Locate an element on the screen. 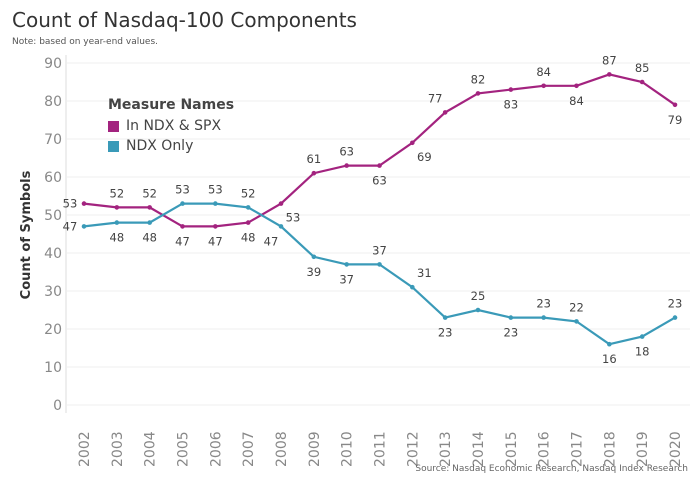 Image resolution: width=700 pixels, height=480 pixels. y-tick-label: 10 is located at coordinates (53, 368).